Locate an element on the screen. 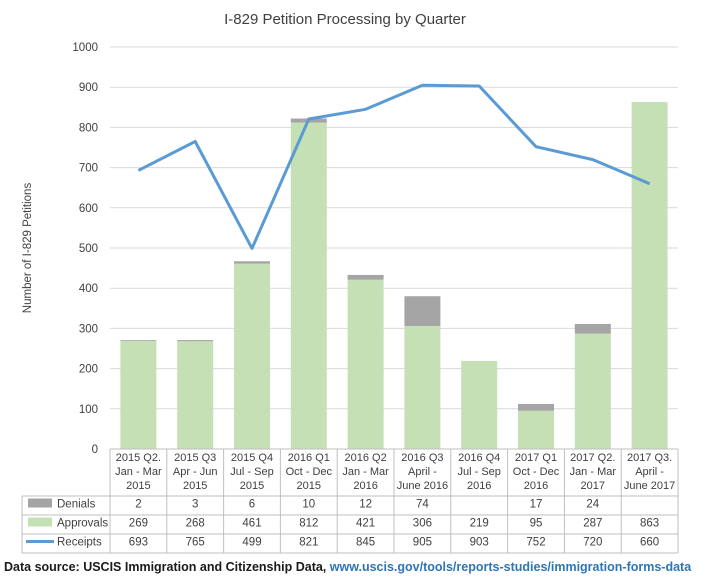 The height and width of the screenshot is (580, 702). x-tick-label: 2017 Q3. is located at coordinates (649, 458).